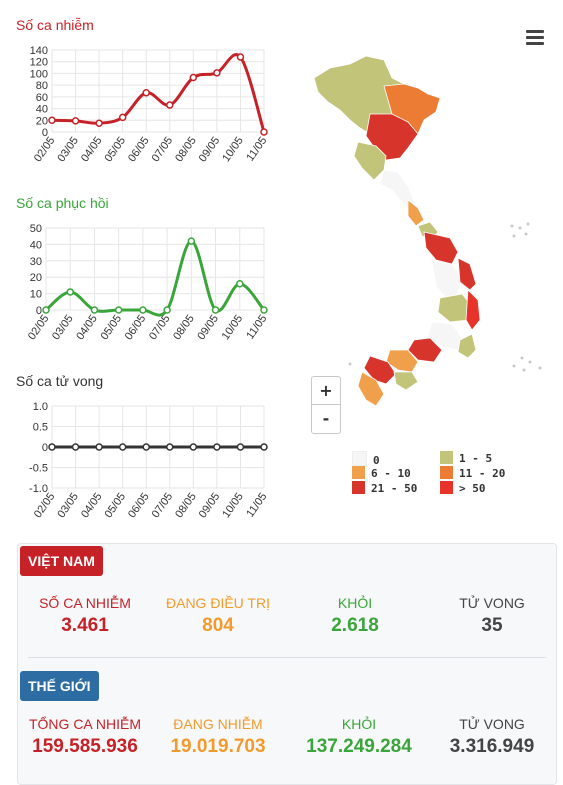  I want to click on y-tick-label: 100, so click(39, 74).